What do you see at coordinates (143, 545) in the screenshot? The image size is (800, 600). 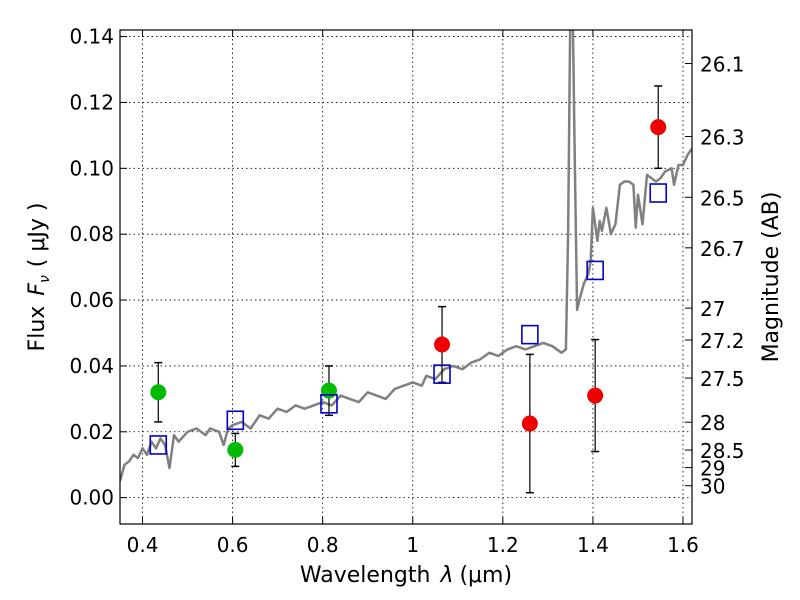 I see `x-tick-label: 0.4` at bounding box center [143, 545].